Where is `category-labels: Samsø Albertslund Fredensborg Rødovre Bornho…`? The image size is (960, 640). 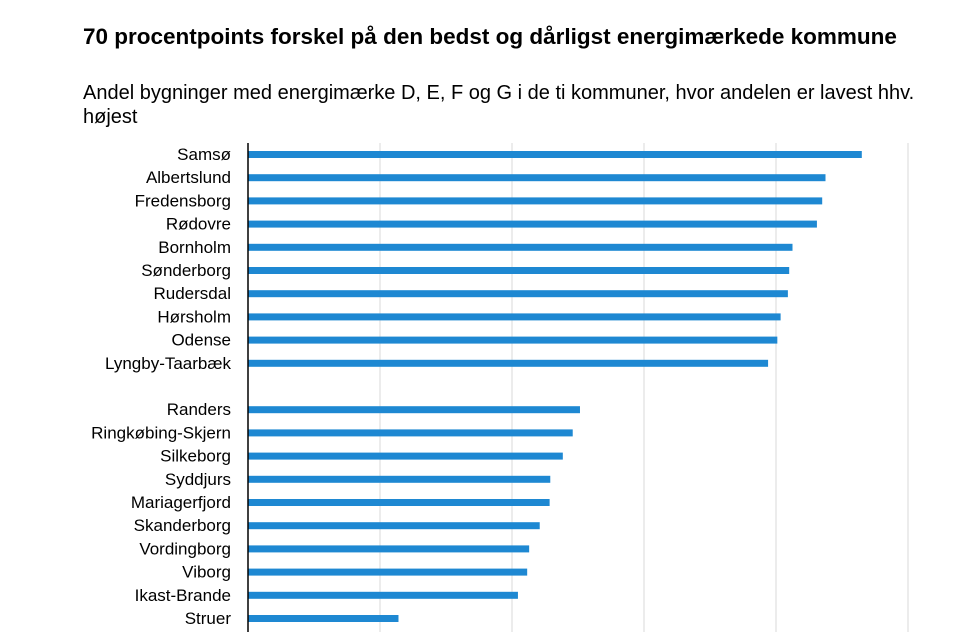 category-labels: Samsø Albertslund Fredensborg Rødovre Bornho… is located at coordinates (161, 386).